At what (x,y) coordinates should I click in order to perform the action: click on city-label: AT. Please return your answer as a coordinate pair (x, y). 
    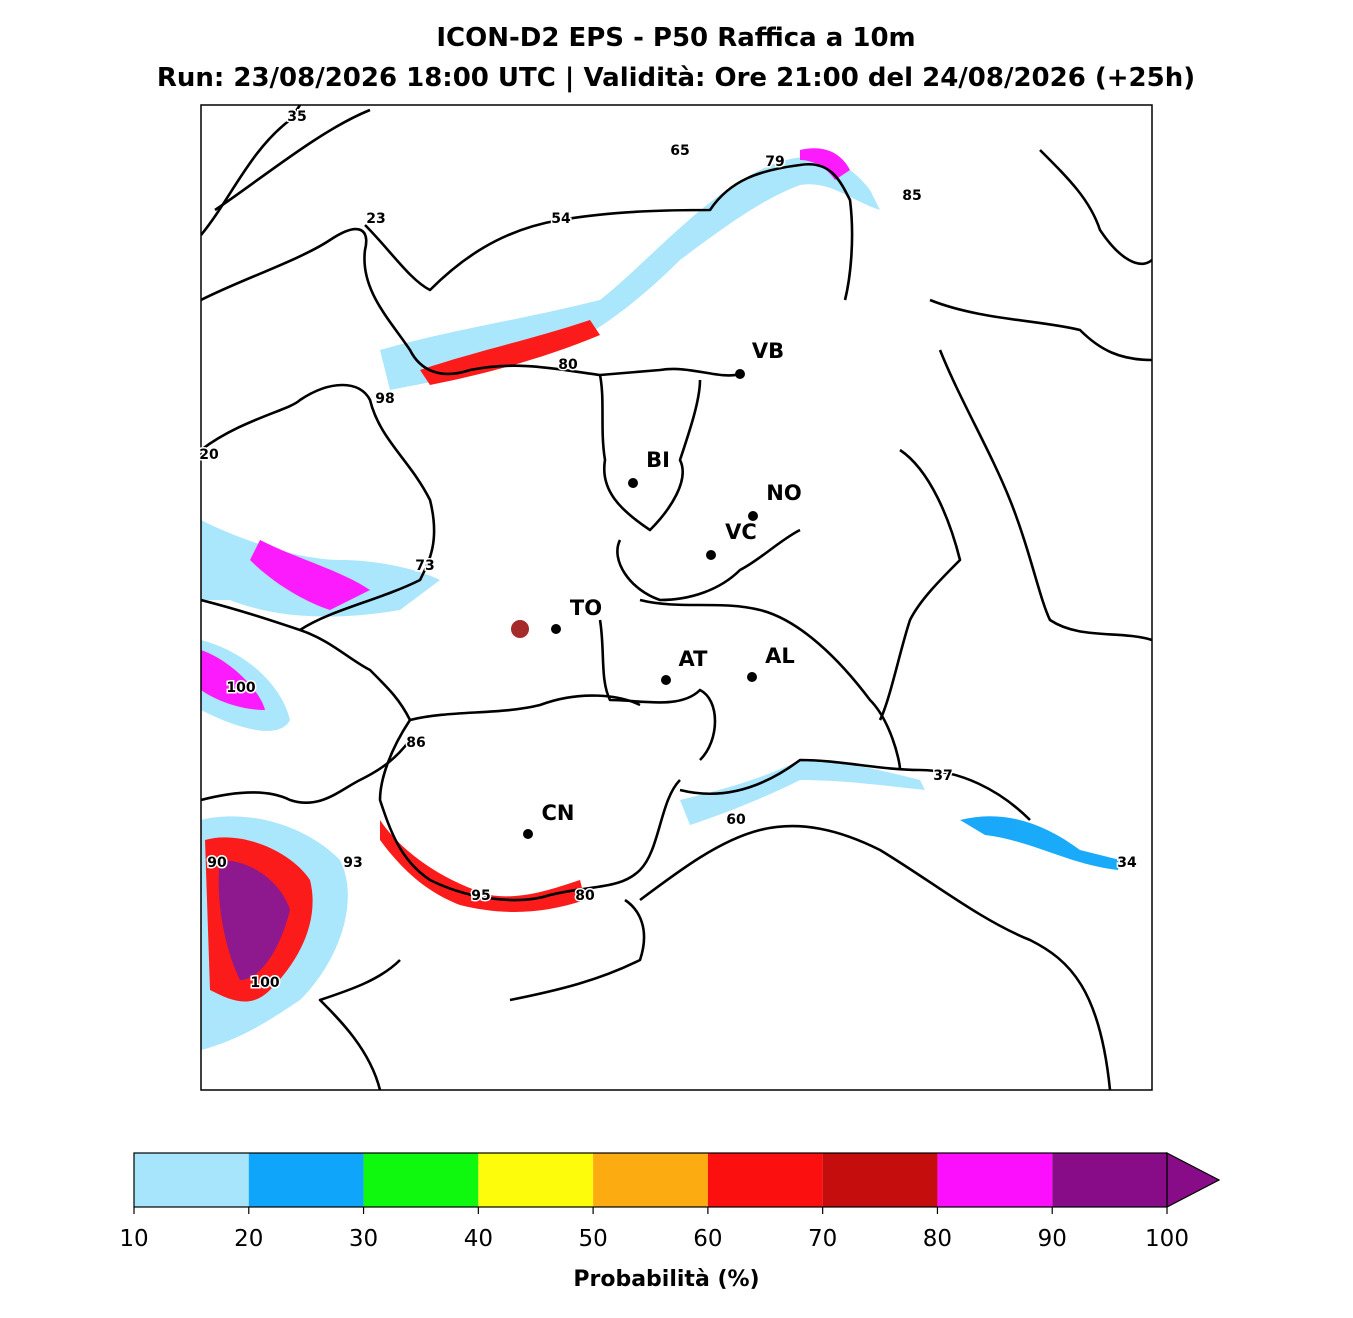
    Looking at the image, I should click on (694, 659).